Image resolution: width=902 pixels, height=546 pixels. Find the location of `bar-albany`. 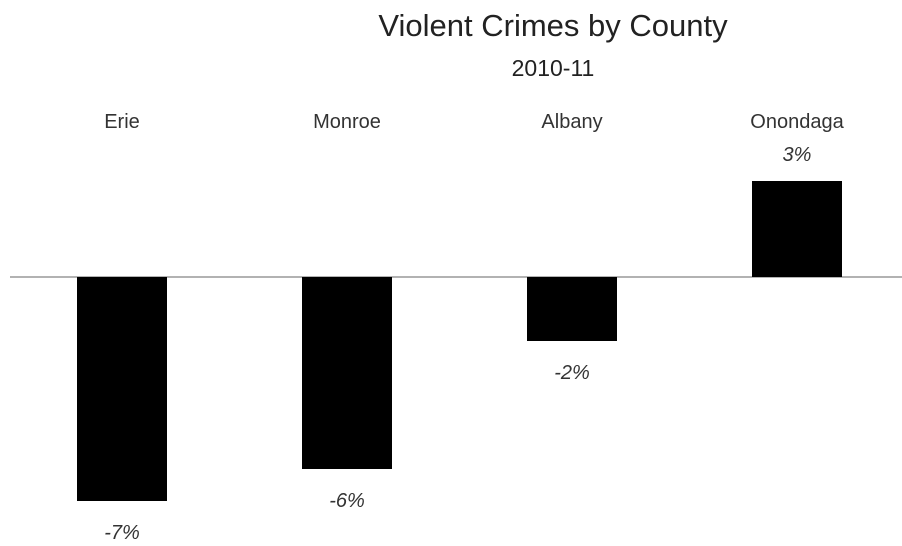

bar-albany is located at coordinates (572, 309).